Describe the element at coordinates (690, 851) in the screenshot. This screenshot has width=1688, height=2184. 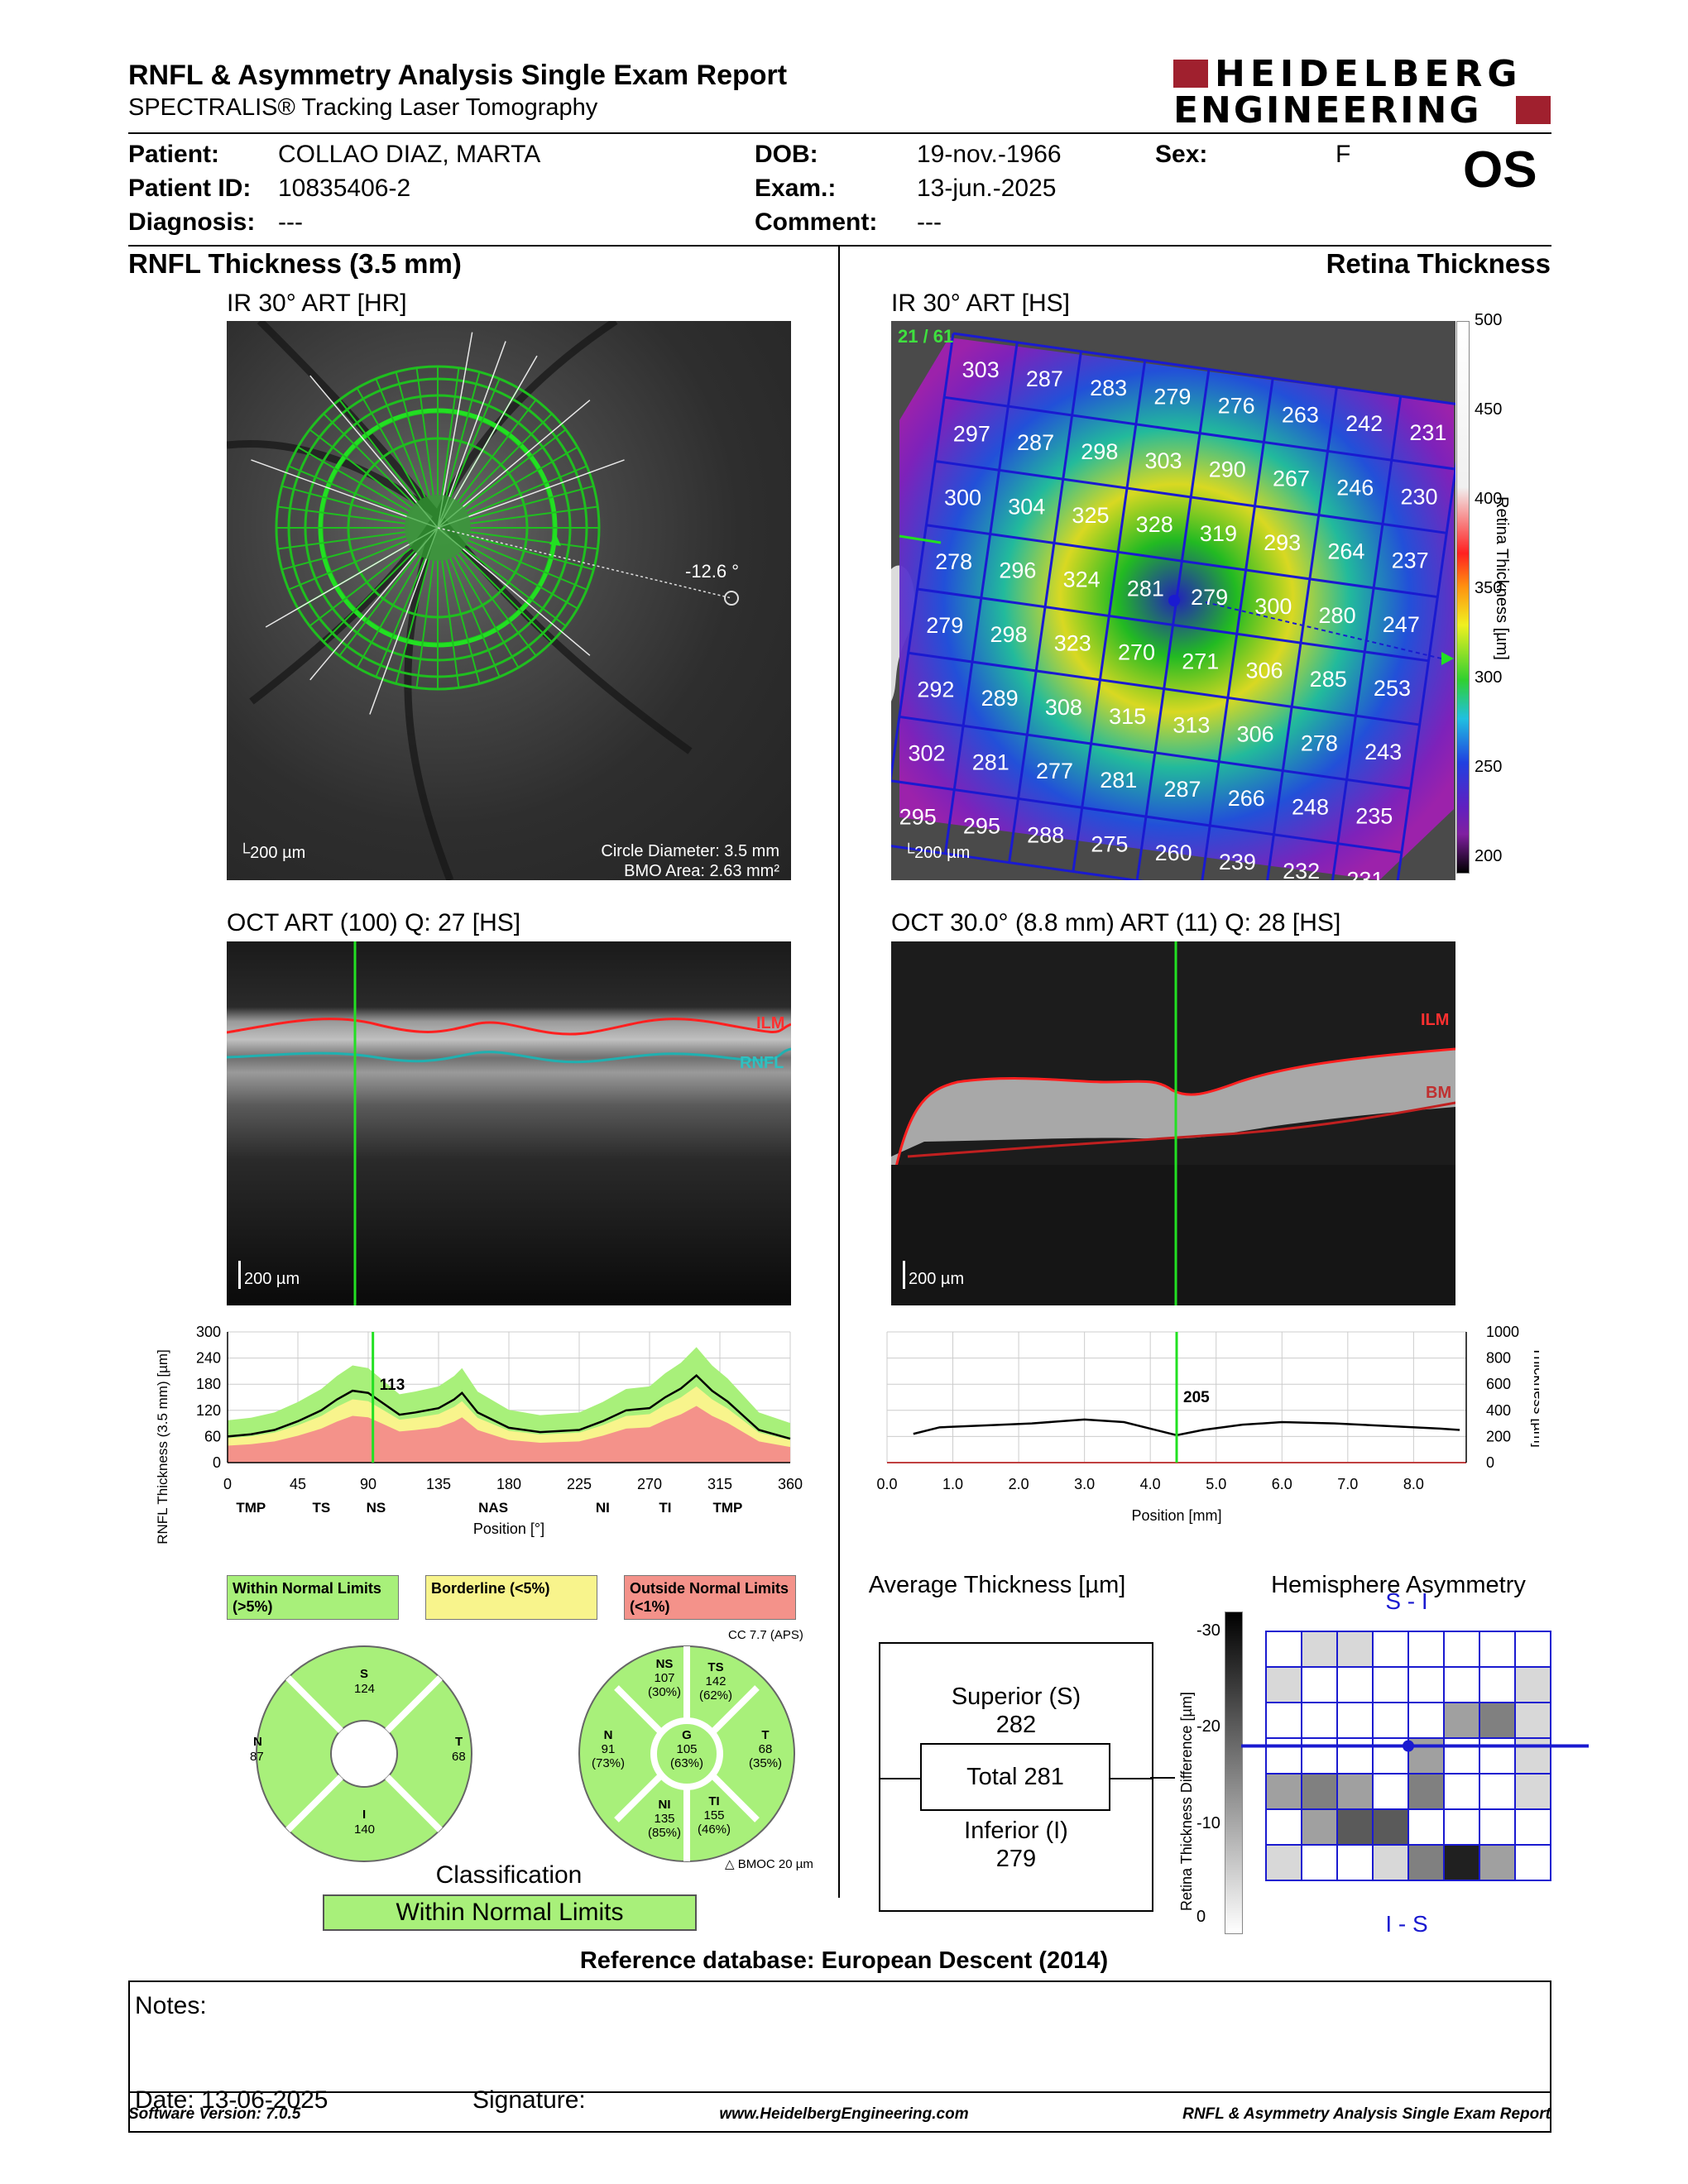
I see `circle-diameter: Circle Diameter: 3.5 mm` at that location.